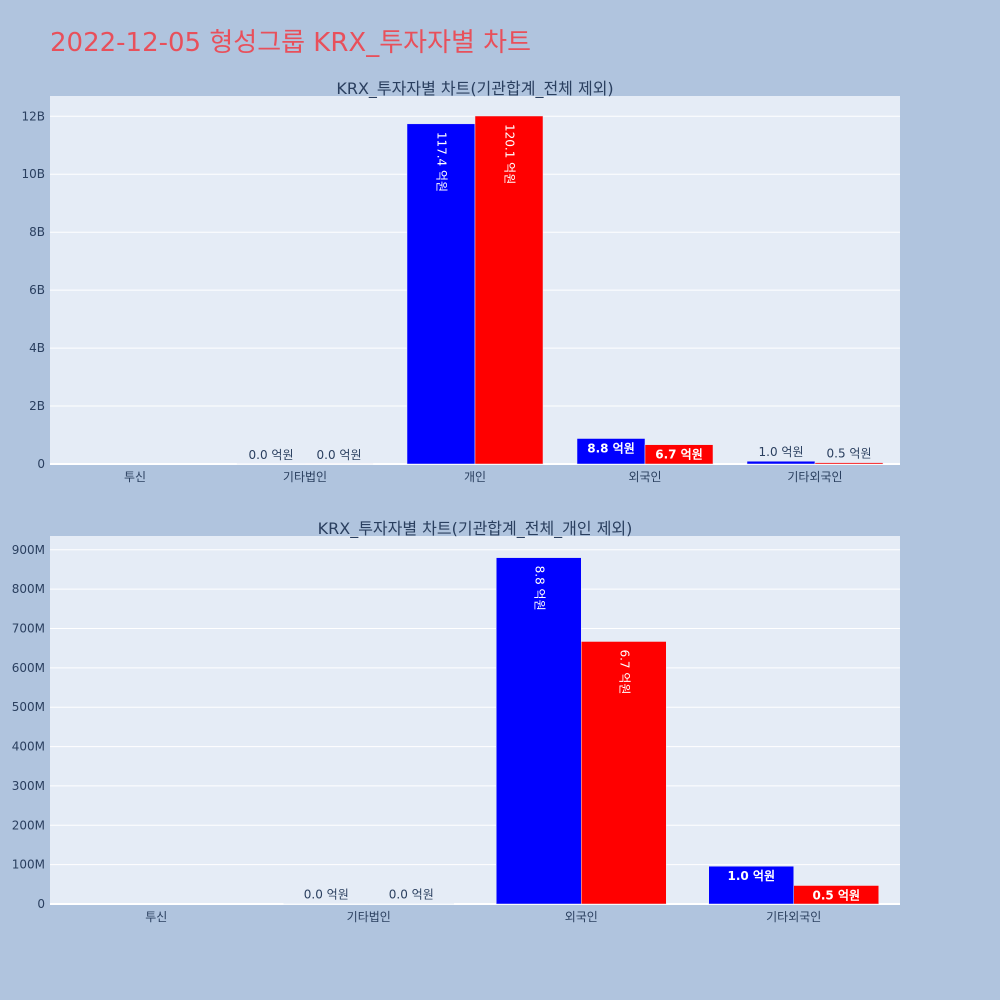  Describe the element at coordinates (475, 477) in the screenshot. I see `x-tick-label: 개인` at that location.